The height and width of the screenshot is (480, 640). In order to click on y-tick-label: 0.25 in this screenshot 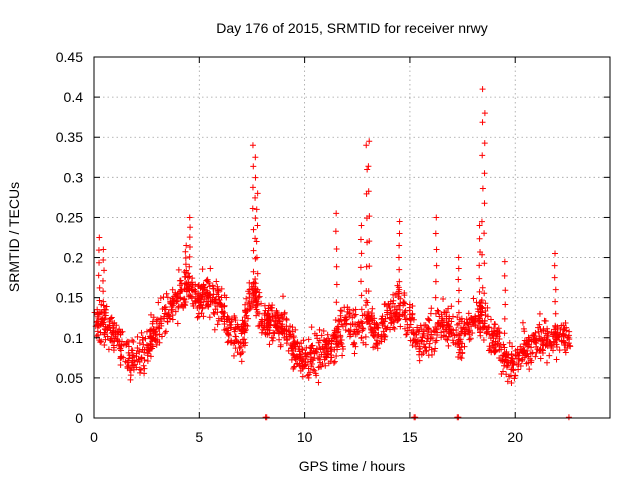, I will do `click(69, 217)`.